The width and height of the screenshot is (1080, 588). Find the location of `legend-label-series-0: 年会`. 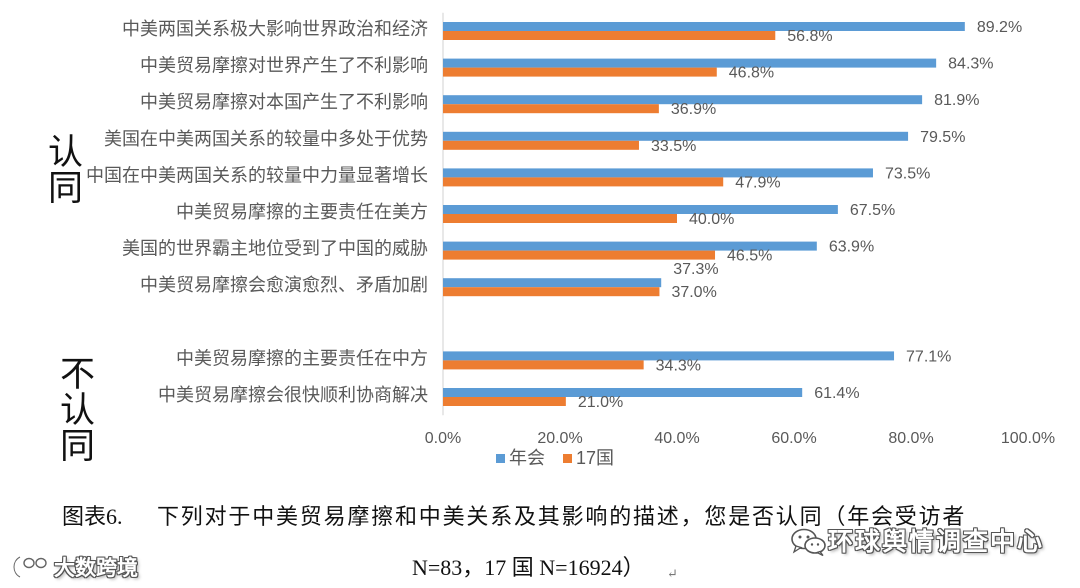

legend-label-series-0: 年会 is located at coordinates (527, 458).